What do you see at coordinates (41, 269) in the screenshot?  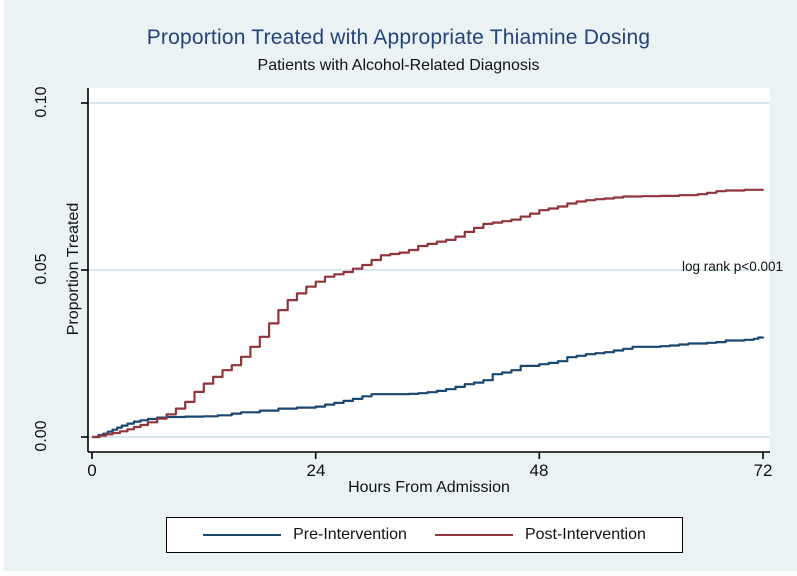 I see `y-tick-label-1: 0.05` at bounding box center [41, 269].